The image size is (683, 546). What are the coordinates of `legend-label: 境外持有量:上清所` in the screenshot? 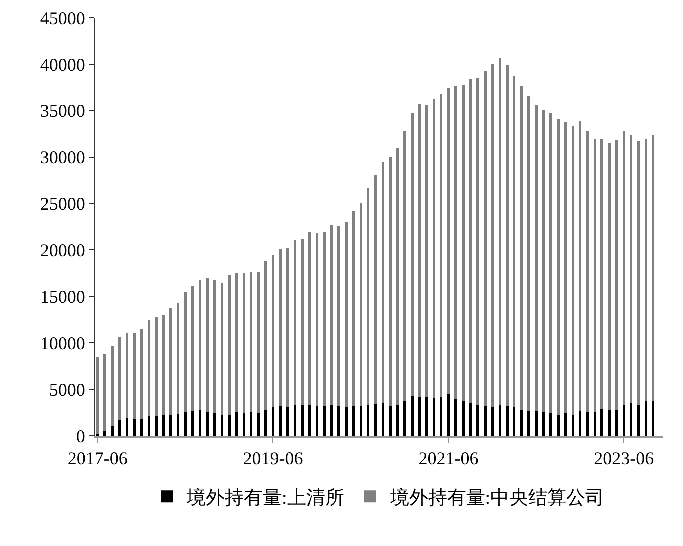 It's located at (265, 498).